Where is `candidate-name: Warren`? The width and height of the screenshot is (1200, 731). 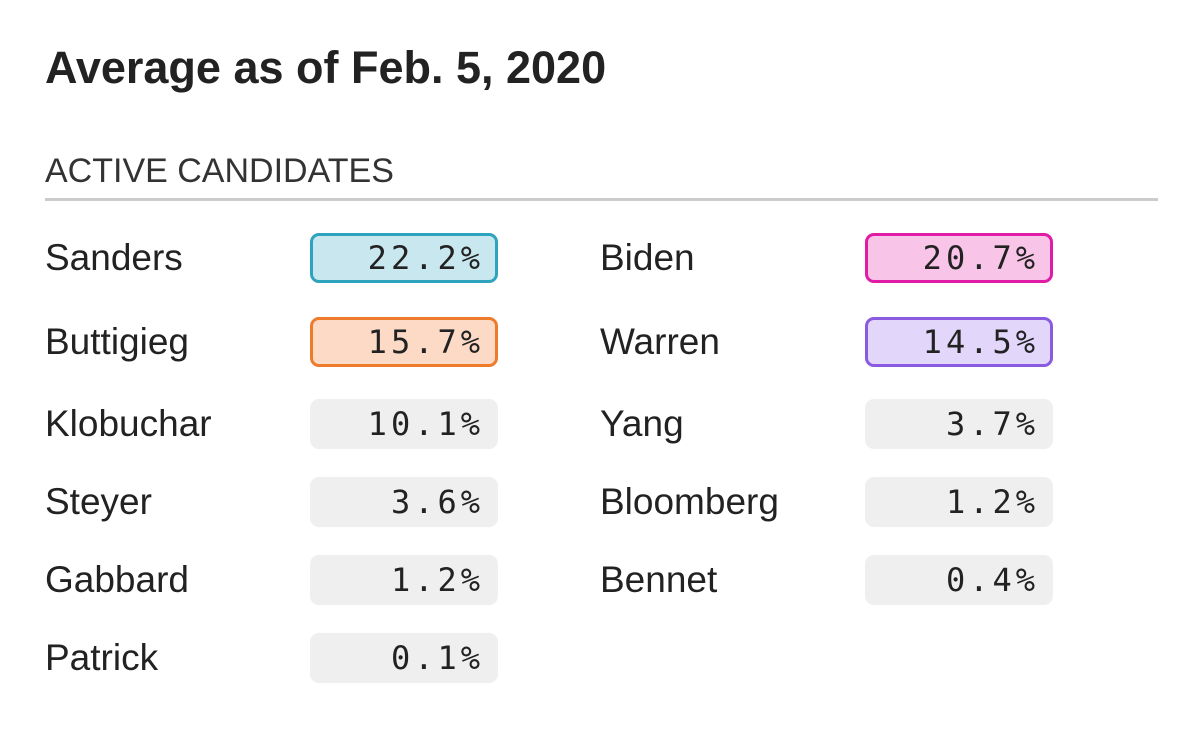 candidate-name: Warren is located at coordinates (660, 341).